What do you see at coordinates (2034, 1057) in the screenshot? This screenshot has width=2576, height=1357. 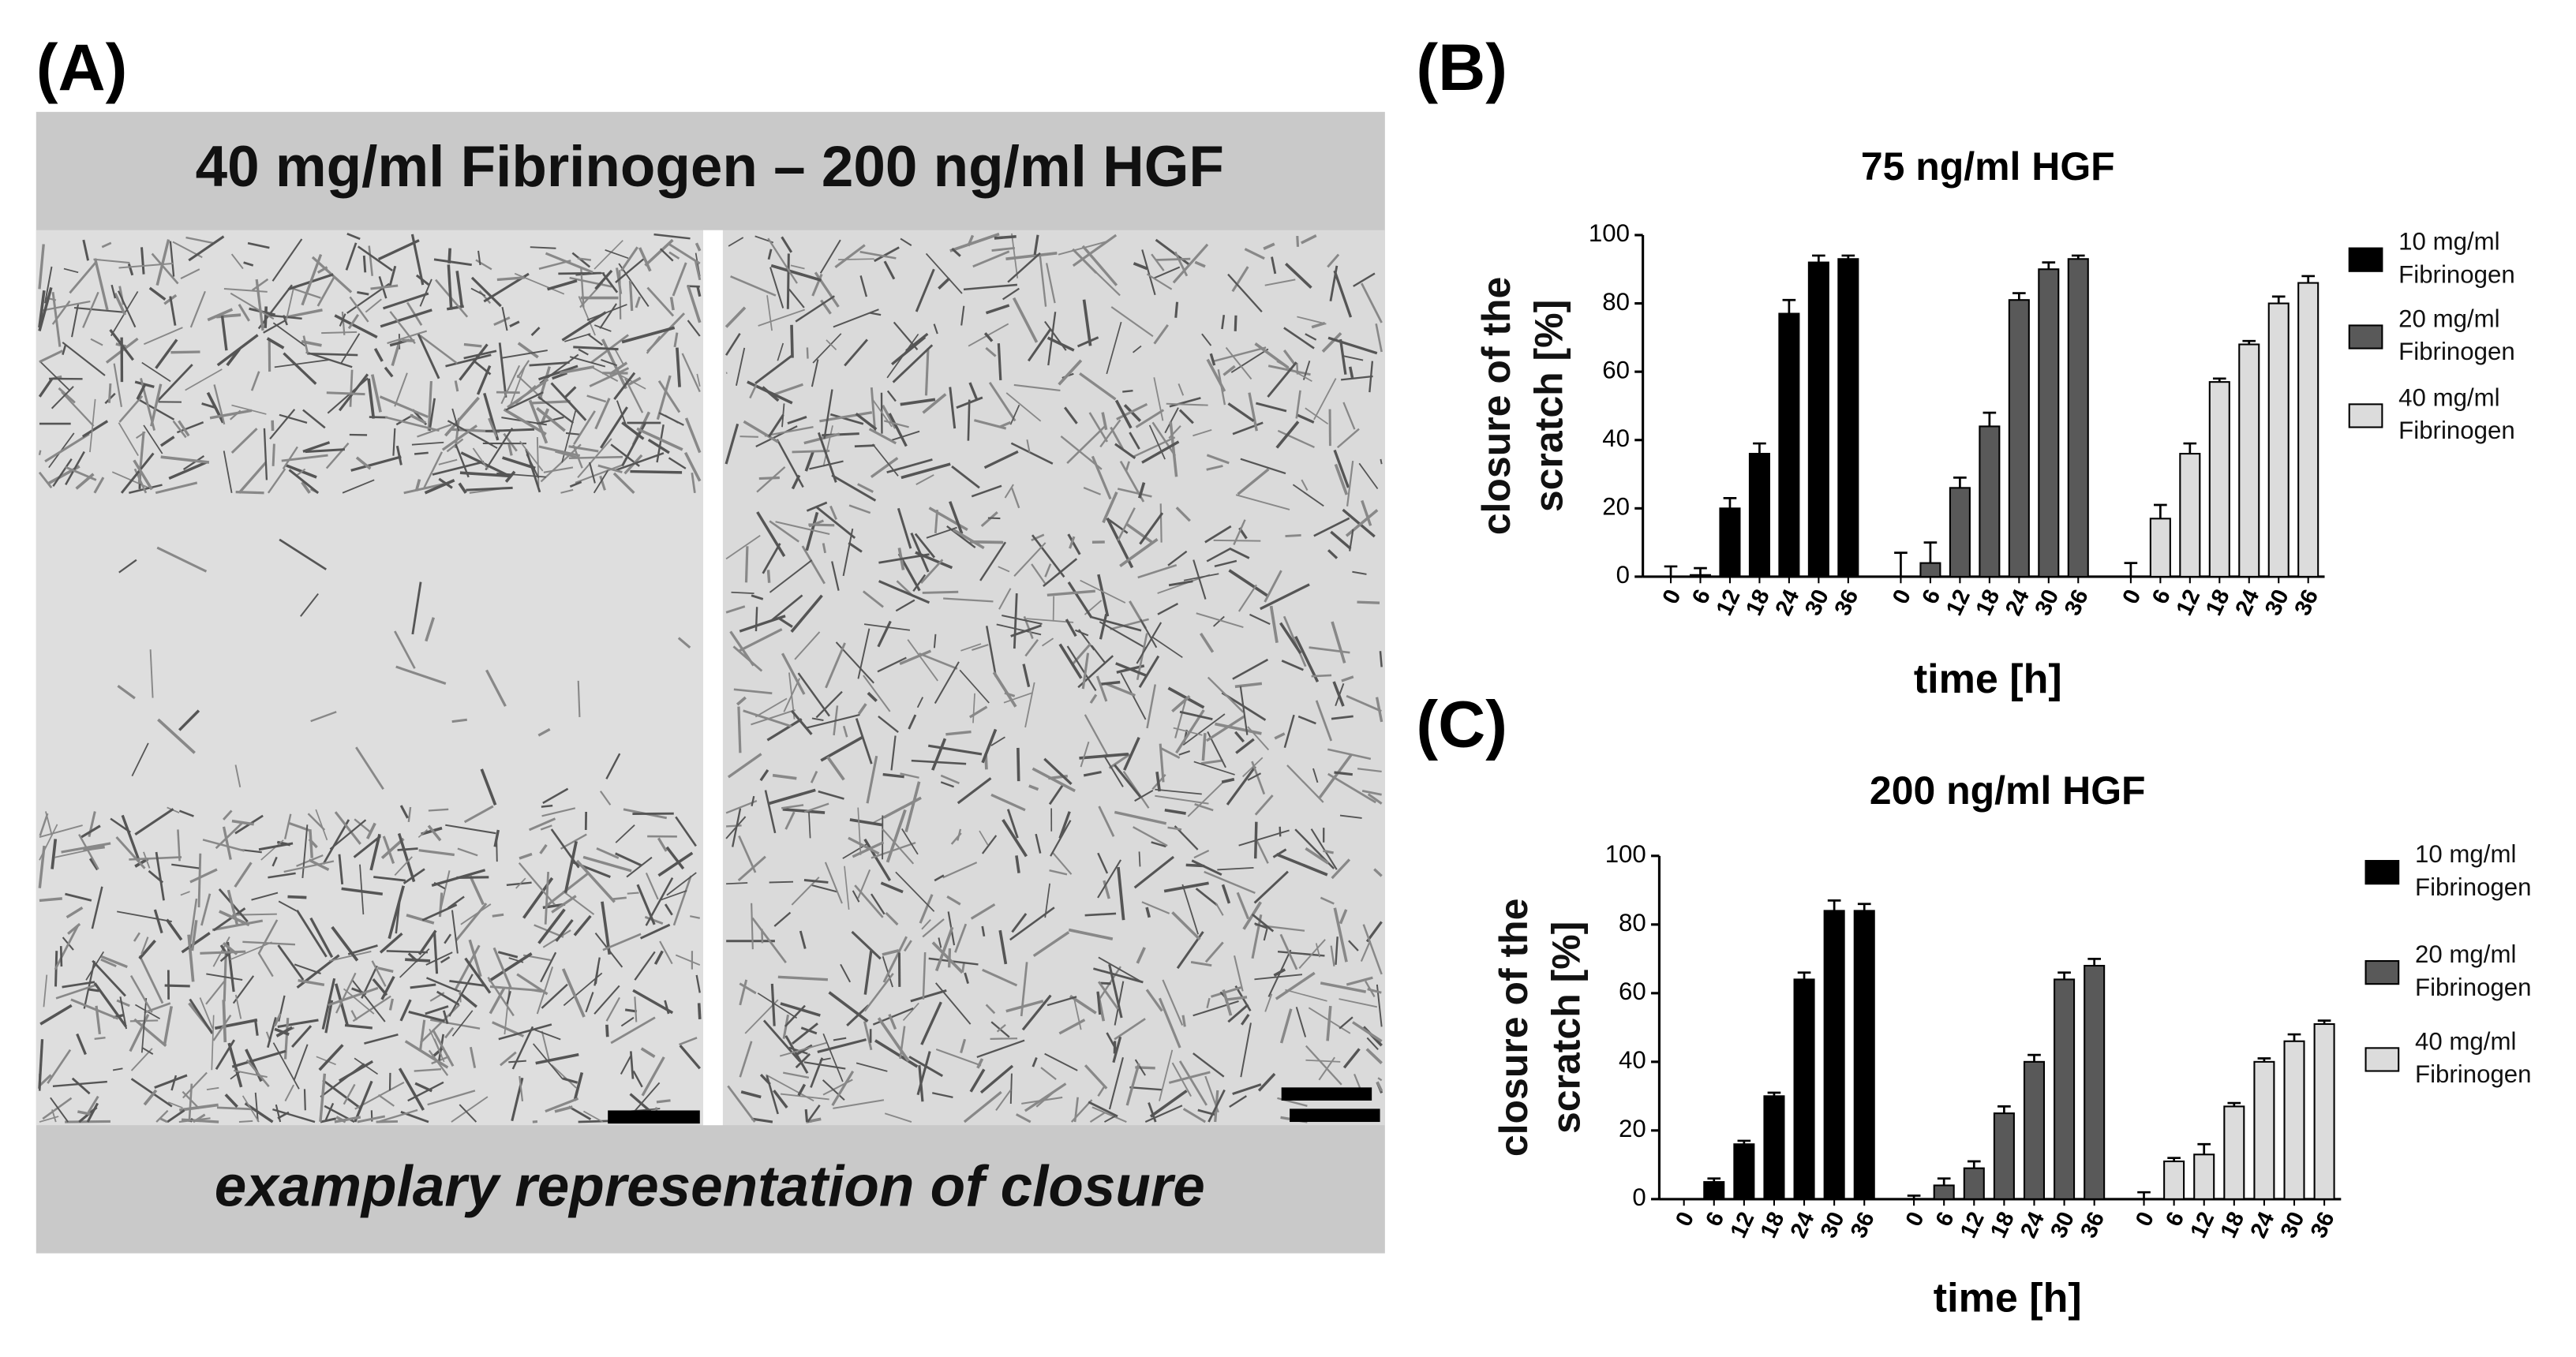 I see `error-bar` at bounding box center [2034, 1057].